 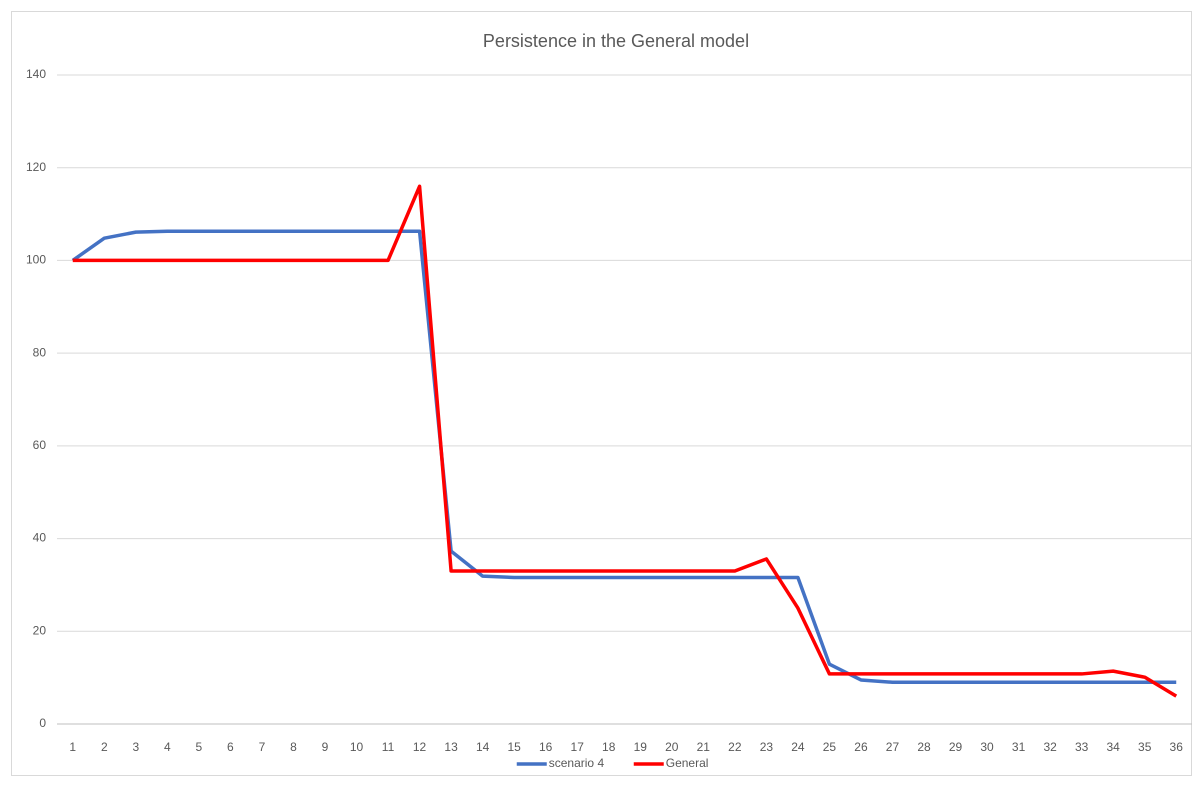 I want to click on x-tick-label: 34, so click(x=1114, y=747).